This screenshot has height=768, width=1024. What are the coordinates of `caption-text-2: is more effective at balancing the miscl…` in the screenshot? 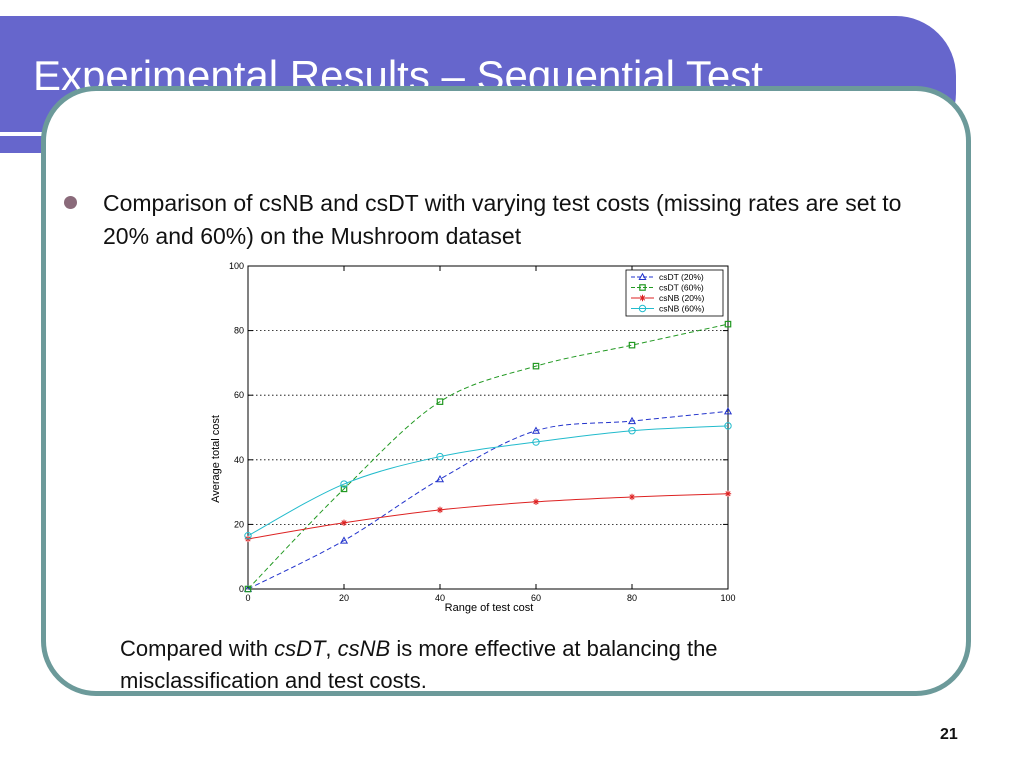 It's located at (419, 664).